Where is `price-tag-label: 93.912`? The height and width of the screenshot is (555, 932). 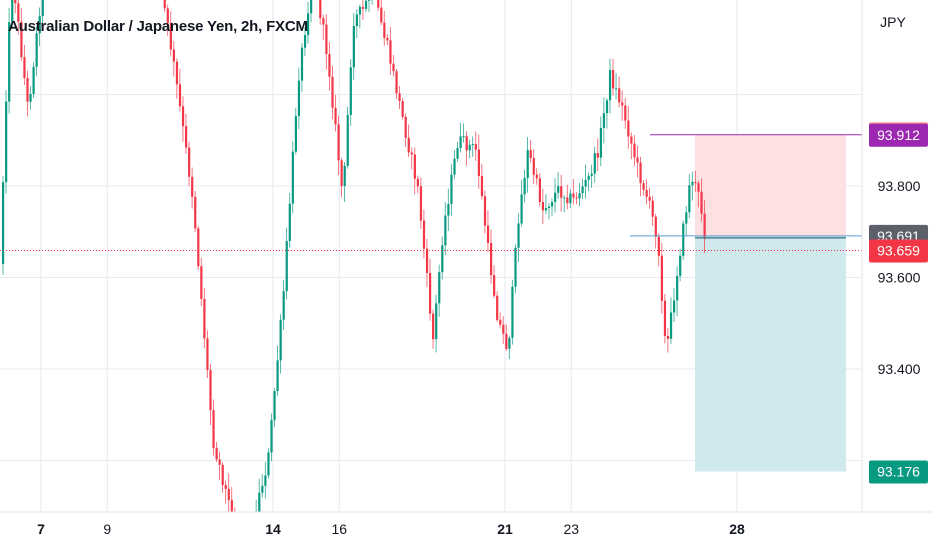 price-tag-label: 93.912 is located at coordinates (898, 135).